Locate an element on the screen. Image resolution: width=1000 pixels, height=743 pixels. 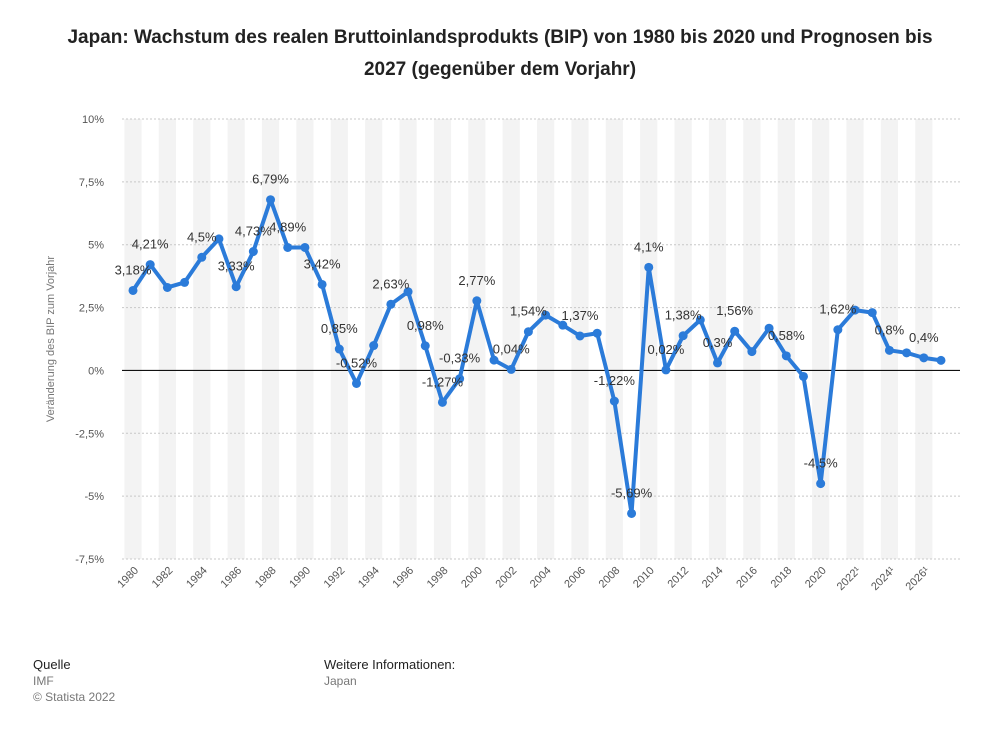
y-tick-label: -7,5% is located at coordinates (89, 560).